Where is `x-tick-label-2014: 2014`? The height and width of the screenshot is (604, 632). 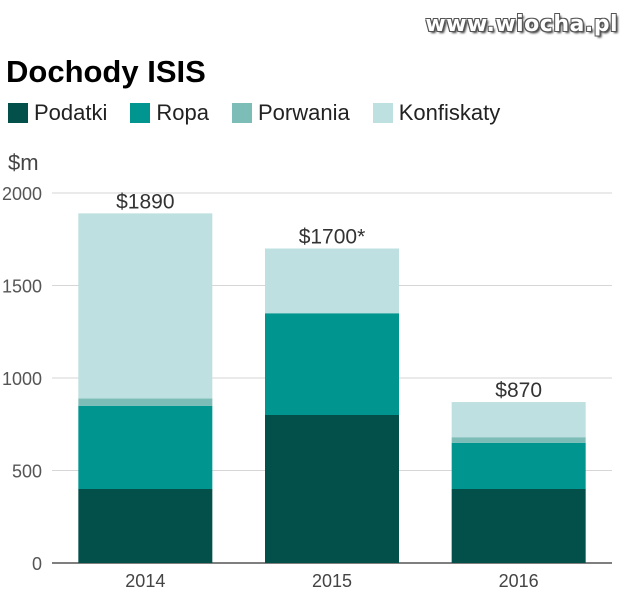 x-tick-label-2014: 2014 is located at coordinates (145, 581).